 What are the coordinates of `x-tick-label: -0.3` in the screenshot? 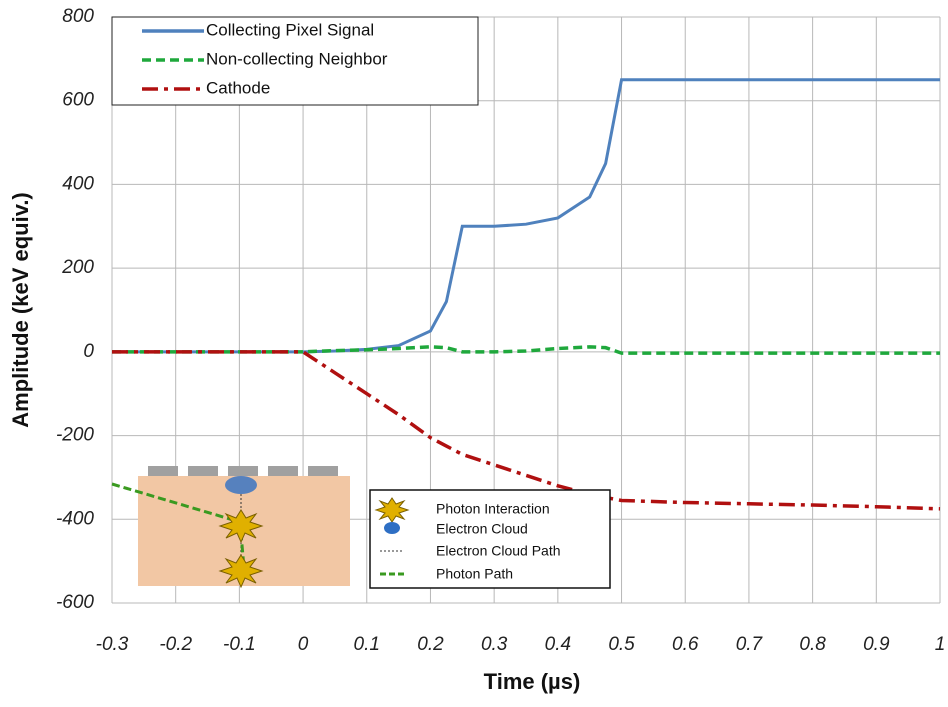 It's located at (112, 644).